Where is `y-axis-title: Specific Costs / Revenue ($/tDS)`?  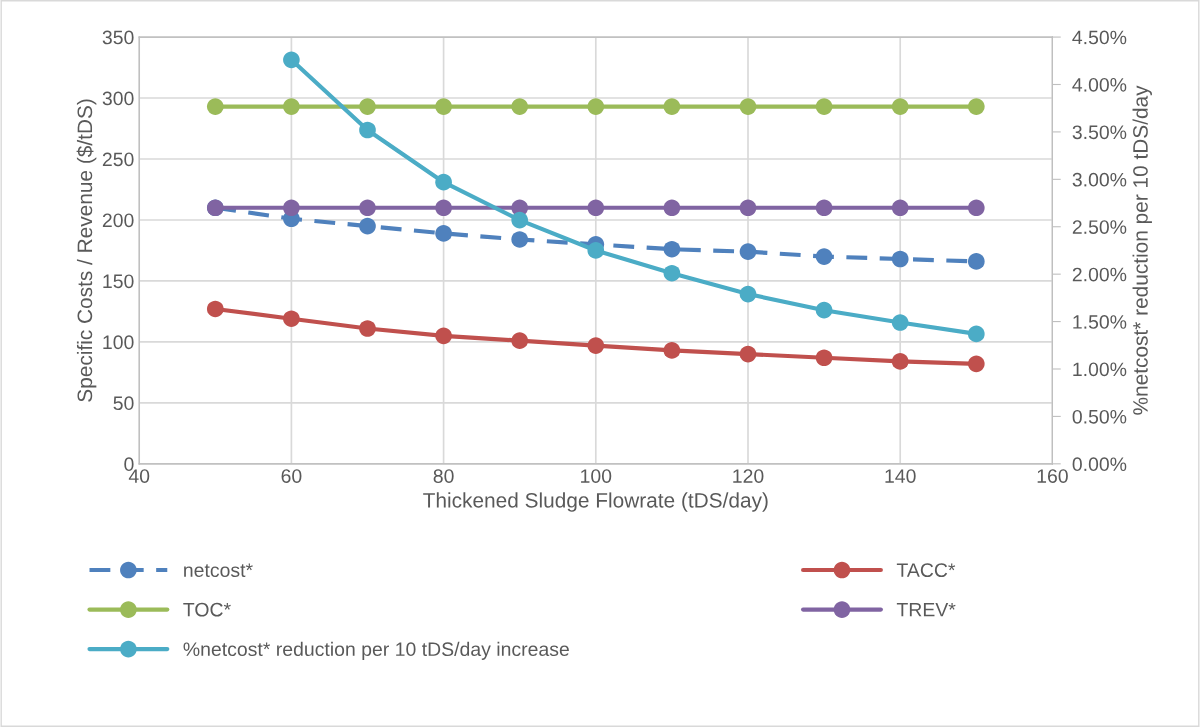
y-axis-title: Specific Costs / Revenue ($/tDS) is located at coordinates (86, 250).